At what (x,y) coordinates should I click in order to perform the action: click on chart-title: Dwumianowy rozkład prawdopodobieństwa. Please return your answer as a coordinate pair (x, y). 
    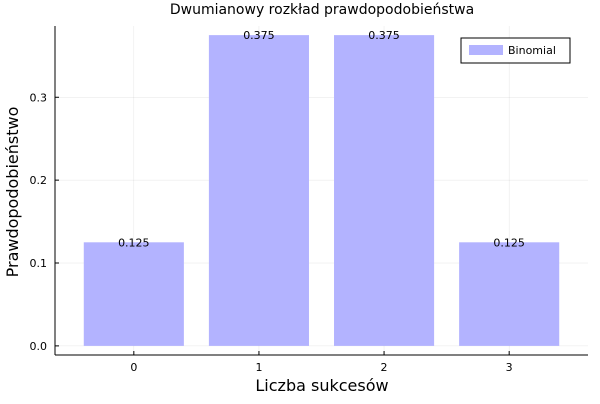
    Looking at the image, I should click on (322, 10).